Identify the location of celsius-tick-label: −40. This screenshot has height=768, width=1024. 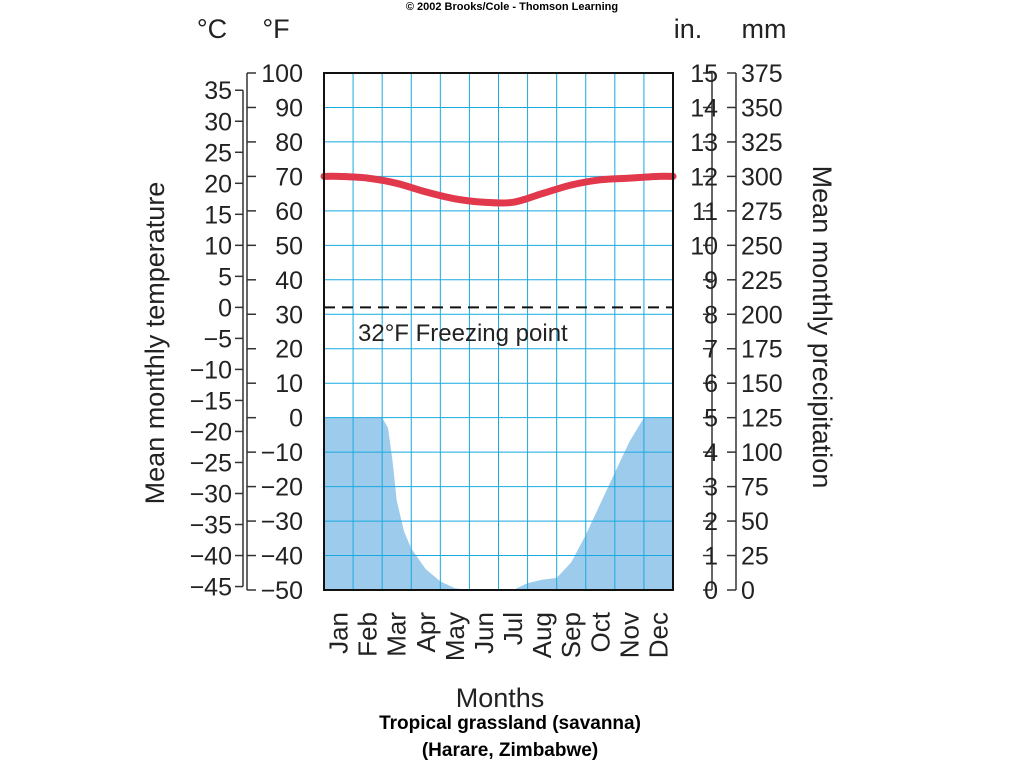
(211, 557).